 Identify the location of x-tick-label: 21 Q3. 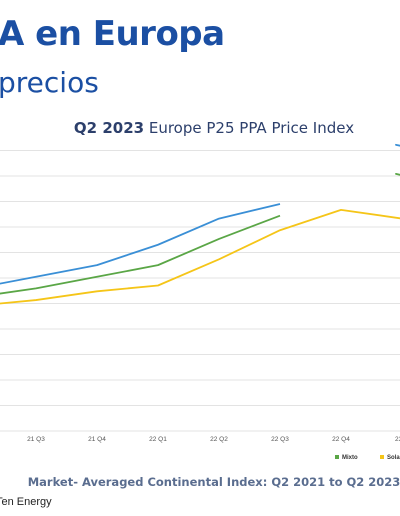
(36, 439).